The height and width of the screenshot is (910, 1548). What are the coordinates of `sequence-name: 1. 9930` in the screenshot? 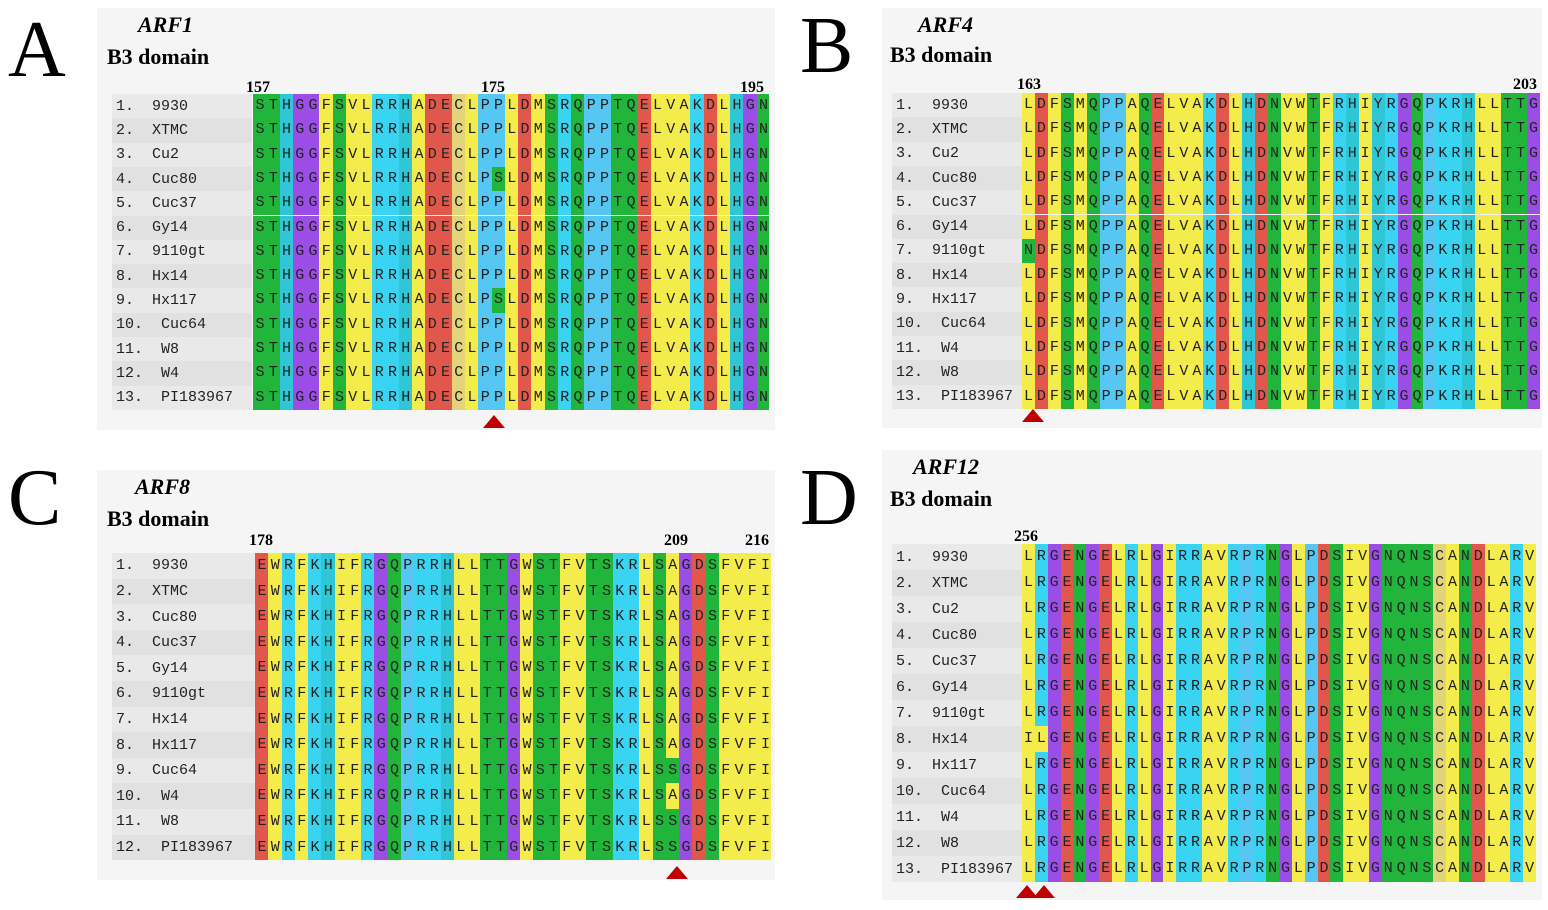 It's located at (152, 566).